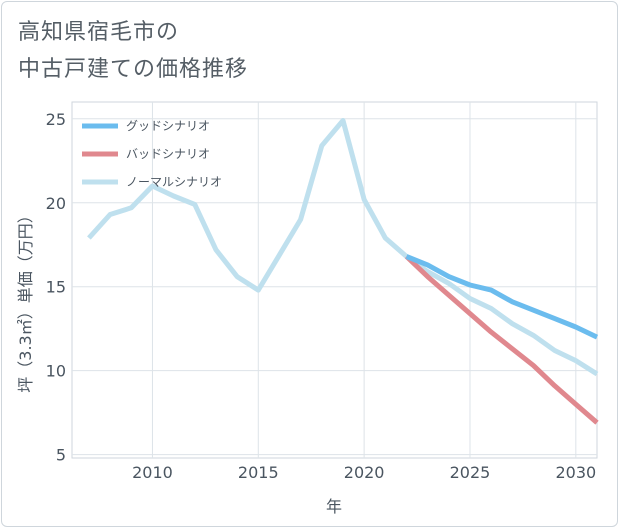  I want to click on y-tick-5: 5, so click(61, 455).